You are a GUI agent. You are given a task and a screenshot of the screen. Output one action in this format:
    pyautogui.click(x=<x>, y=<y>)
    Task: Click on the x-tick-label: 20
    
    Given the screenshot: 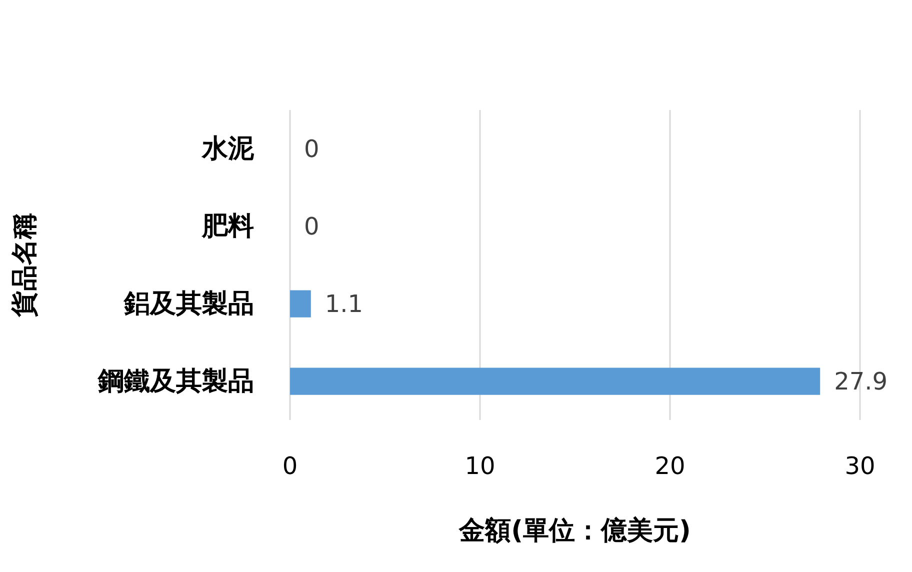 What is the action you would take?
    pyautogui.click(x=670, y=466)
    